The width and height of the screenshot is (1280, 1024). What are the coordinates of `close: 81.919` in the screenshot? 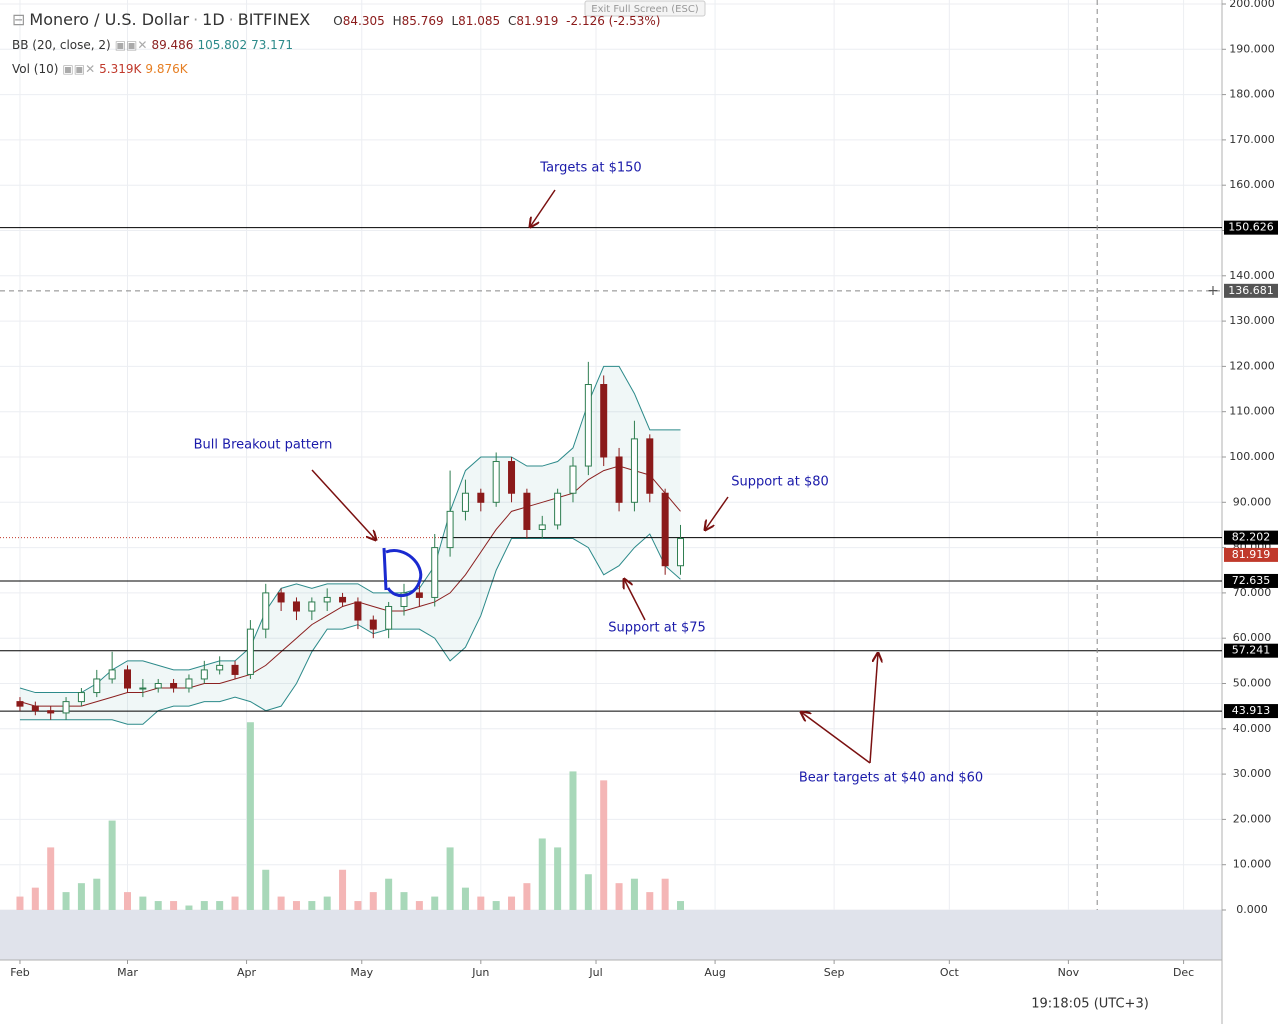 It's located at (537, 21).